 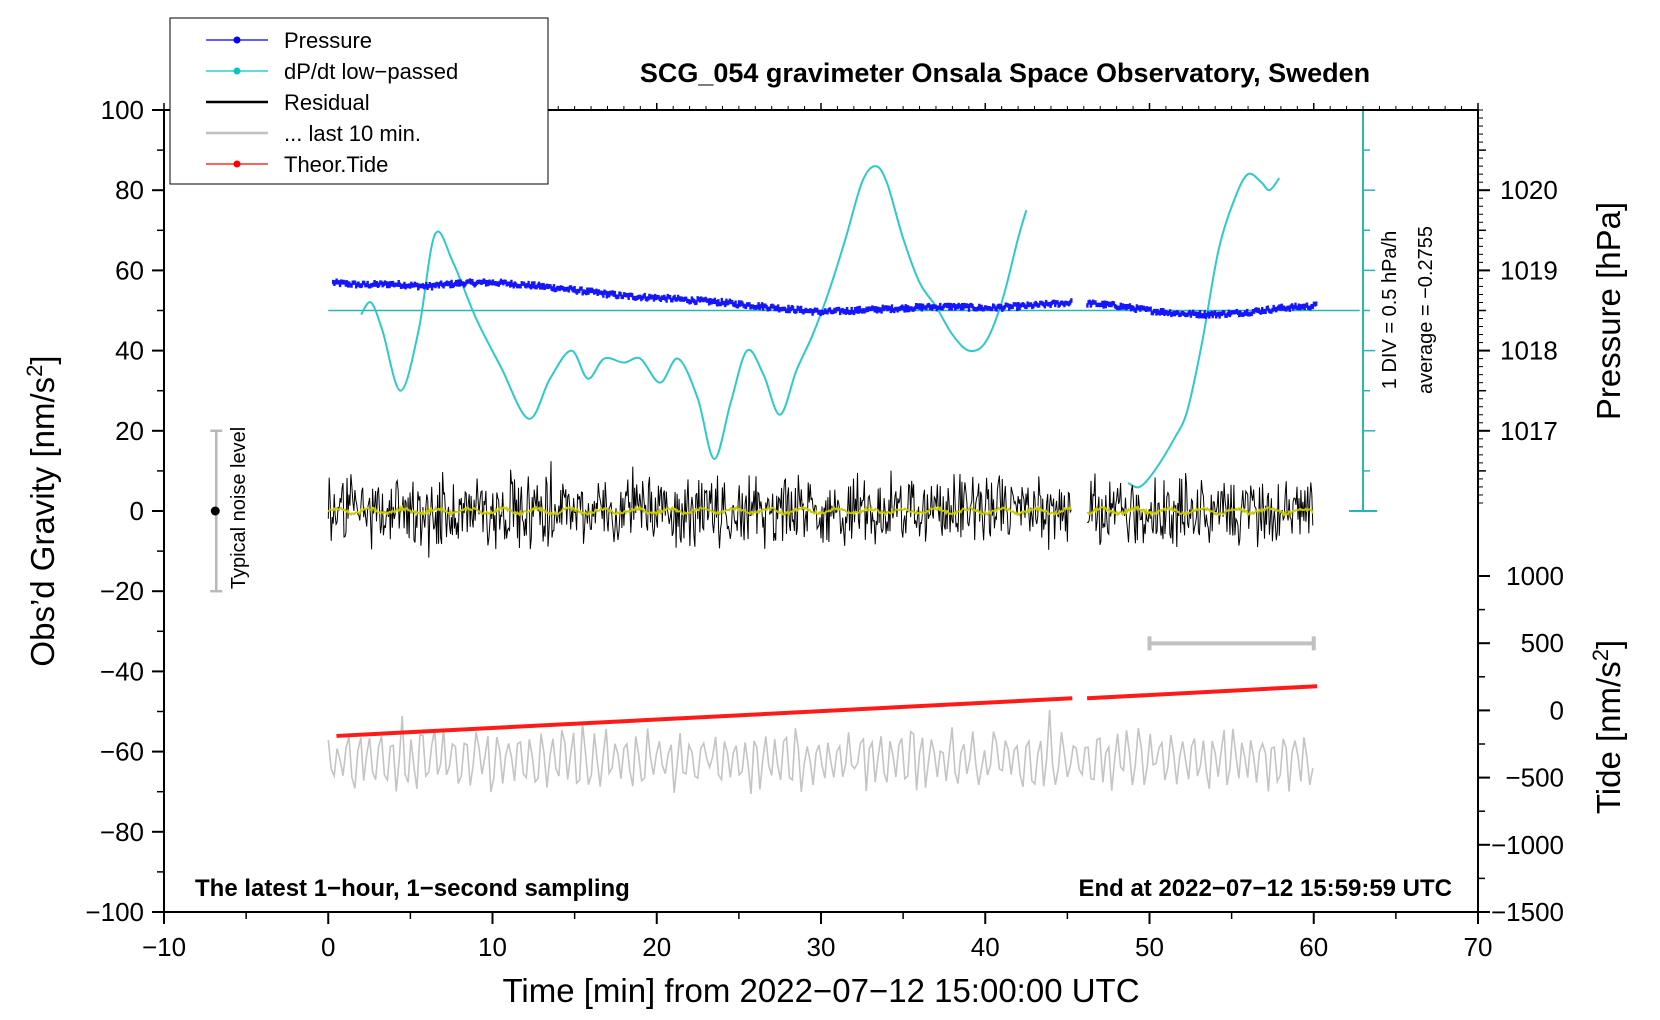 What do you see at coordinates (122, 591) in the screenshot?
I see `y-tick-label: −20` at bounding box center [122, 591].